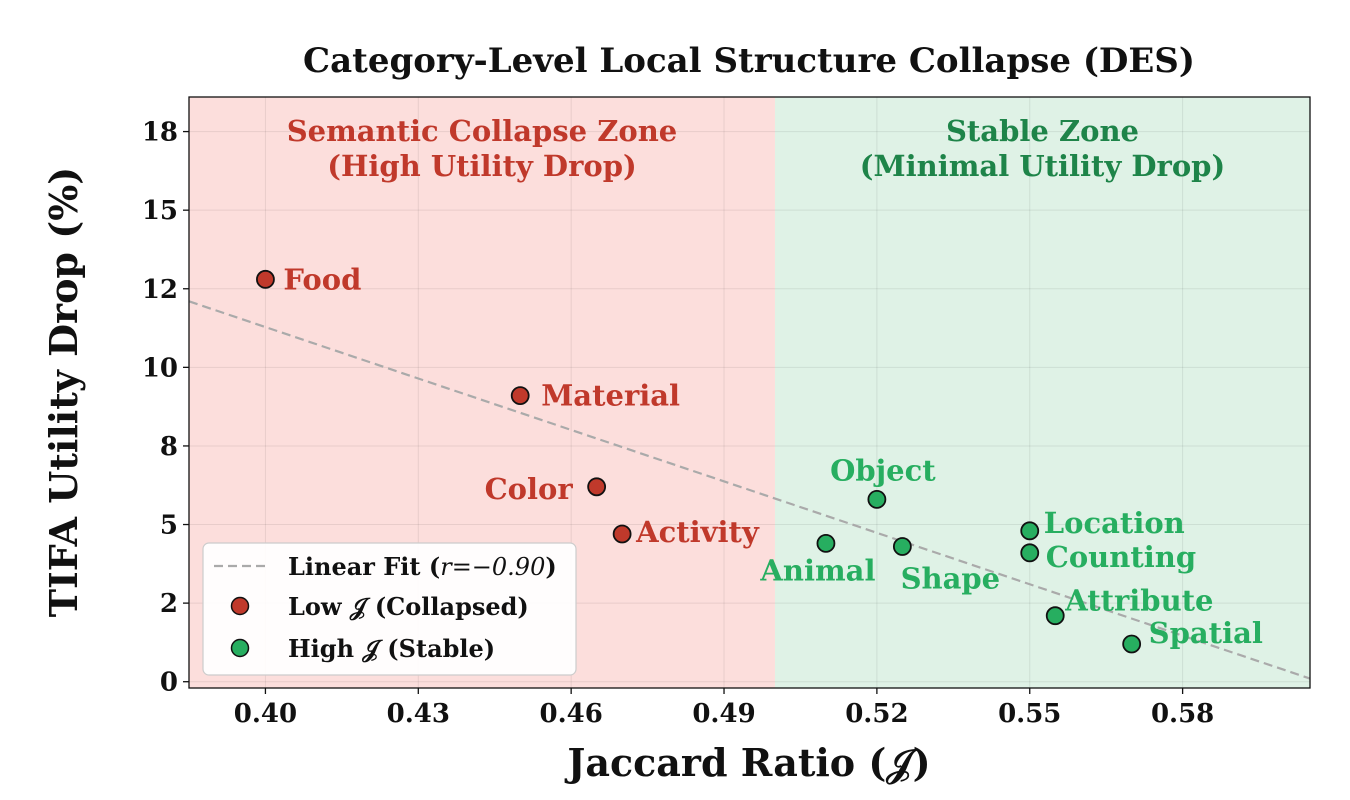 The width and height of the screenshot is (1350, 800). What do you see at coordinates (529, 489) in the screenshot?
I see `point-label-color: Color` at bounding box center [529, 489].